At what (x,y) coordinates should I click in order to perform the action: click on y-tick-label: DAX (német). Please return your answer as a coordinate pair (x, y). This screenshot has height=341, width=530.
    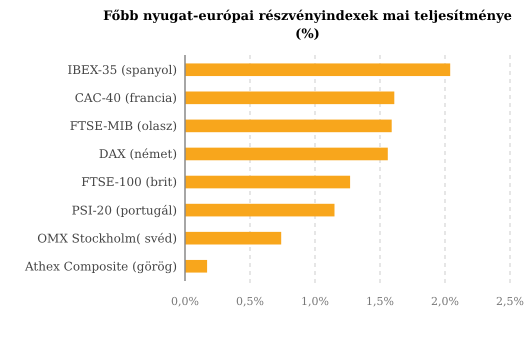
    Looking at the image, I should click on (137, 154).